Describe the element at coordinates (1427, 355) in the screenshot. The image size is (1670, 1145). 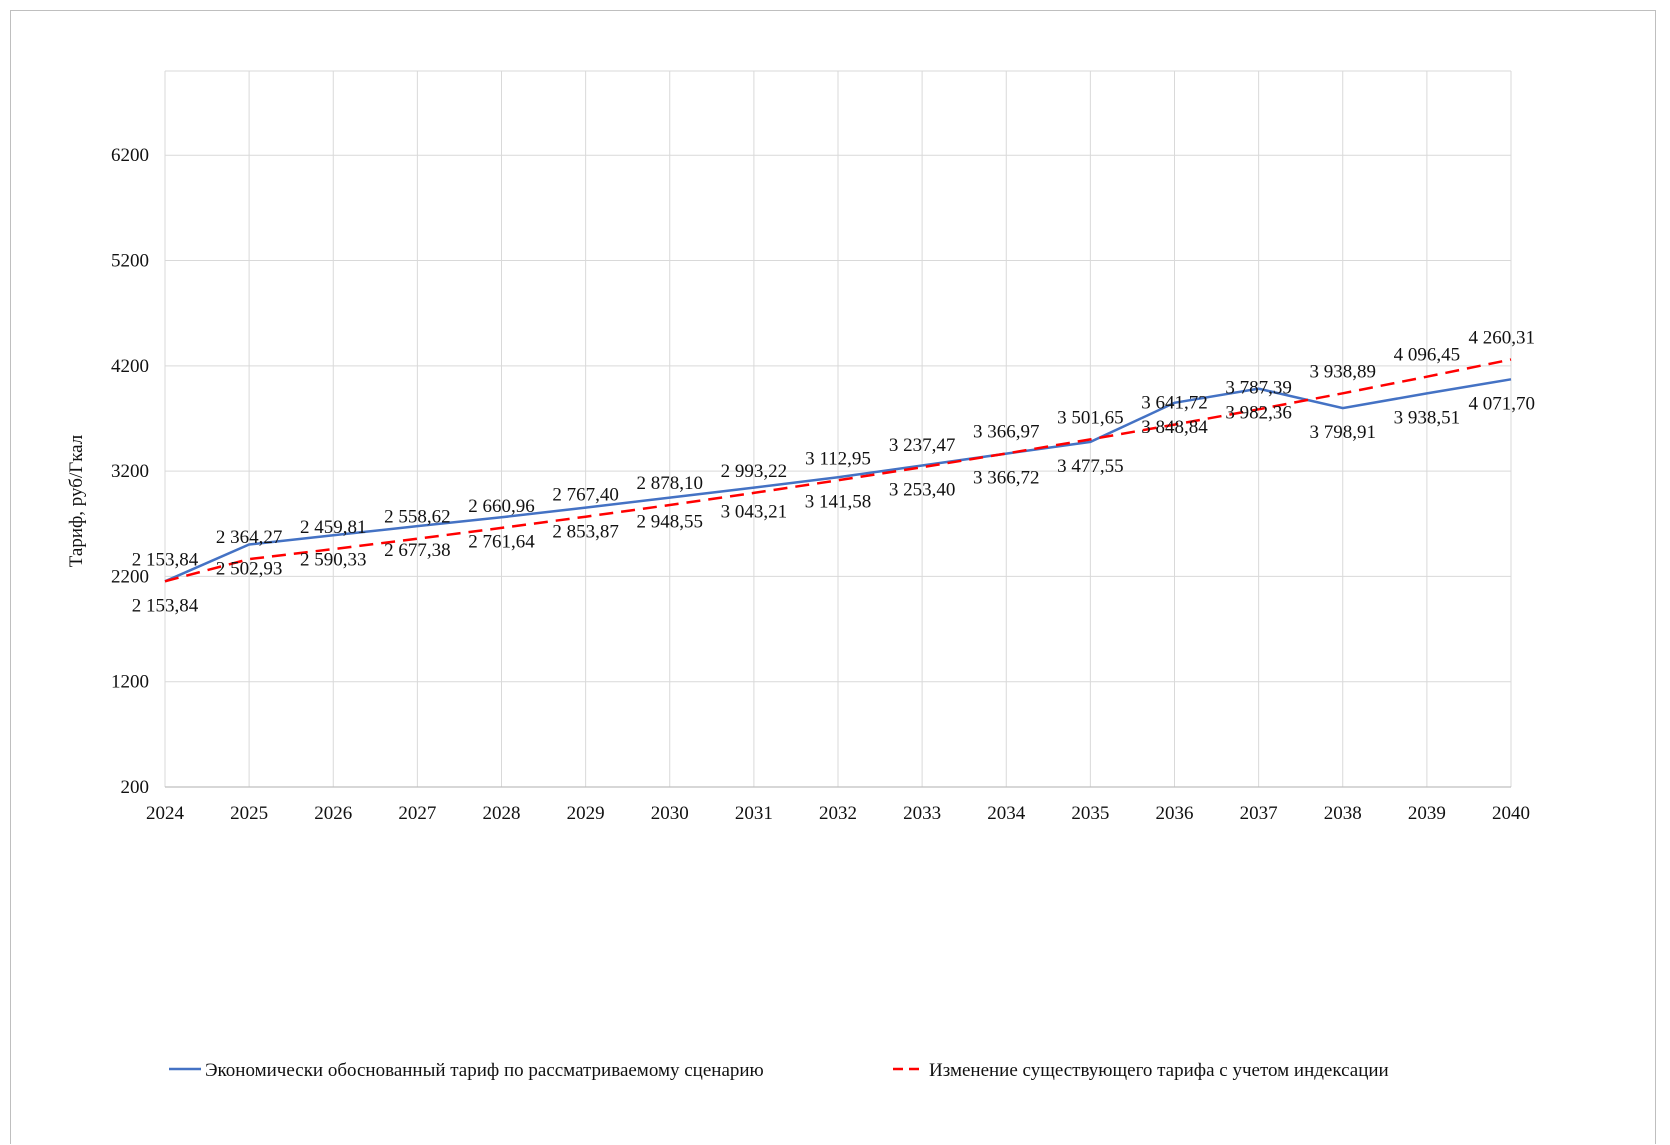
I see `data-label-series-2: 4 096,45` at that location.